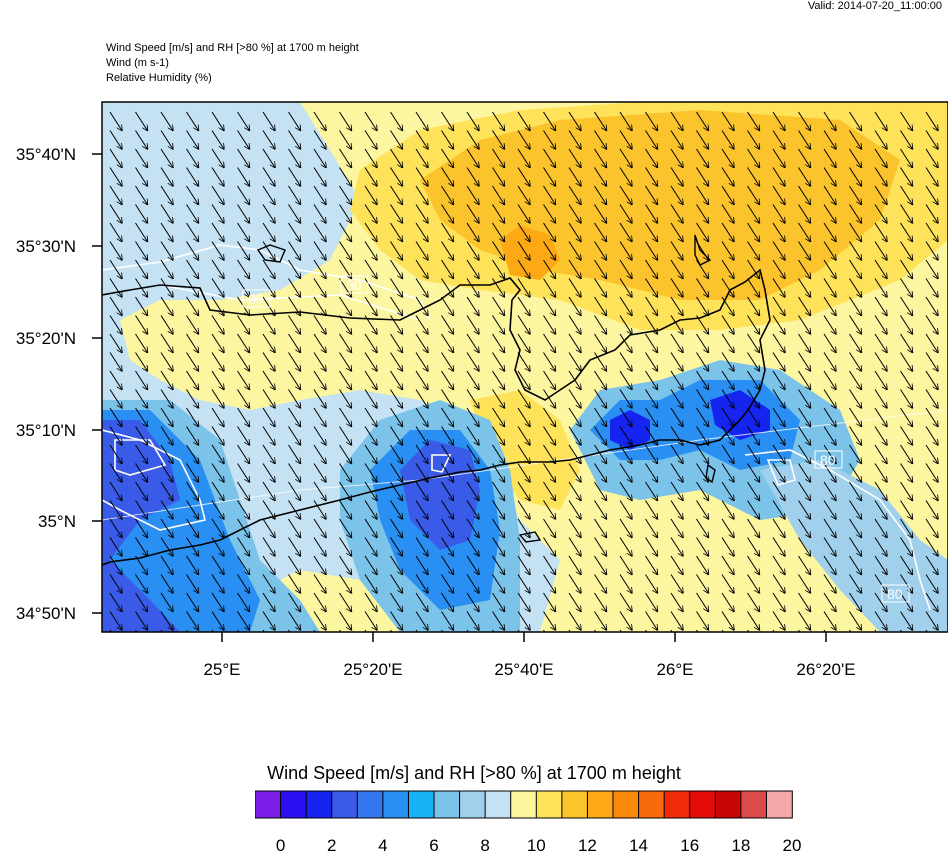 The height and width of the screenshot is (856, 948). What do you see at coordinates (728, 804) in the screenshot?
I see `colorbar-swatch` at bounding box center [728, 804].